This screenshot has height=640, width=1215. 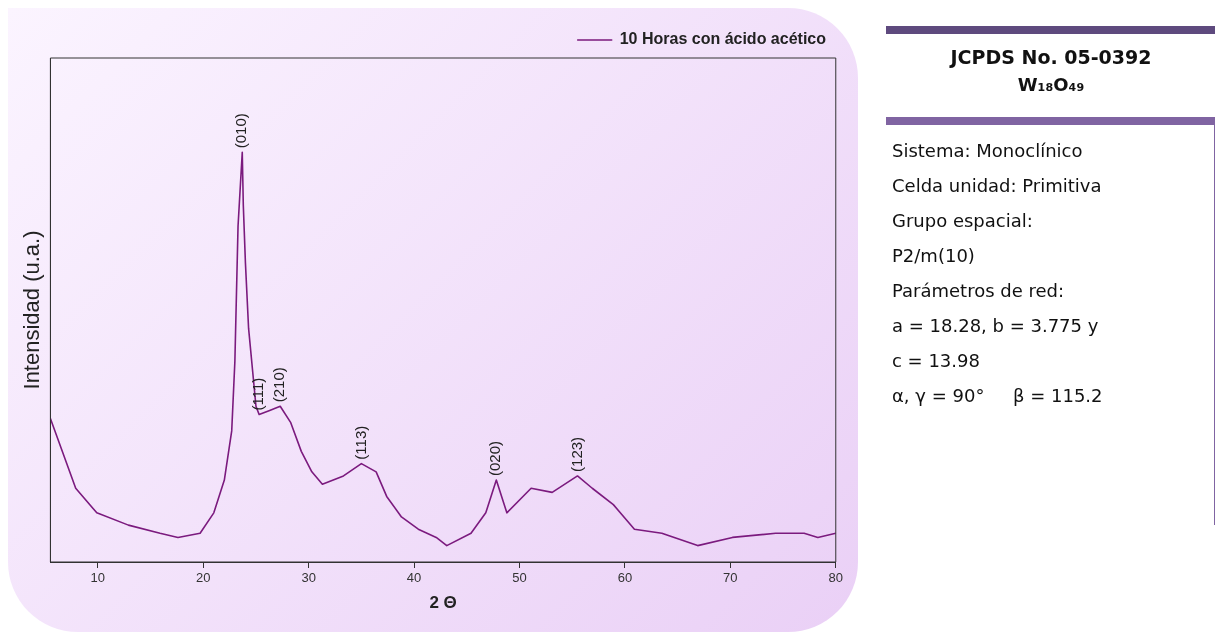 I want to click on annotation: (113), so click(x=360, y=442).